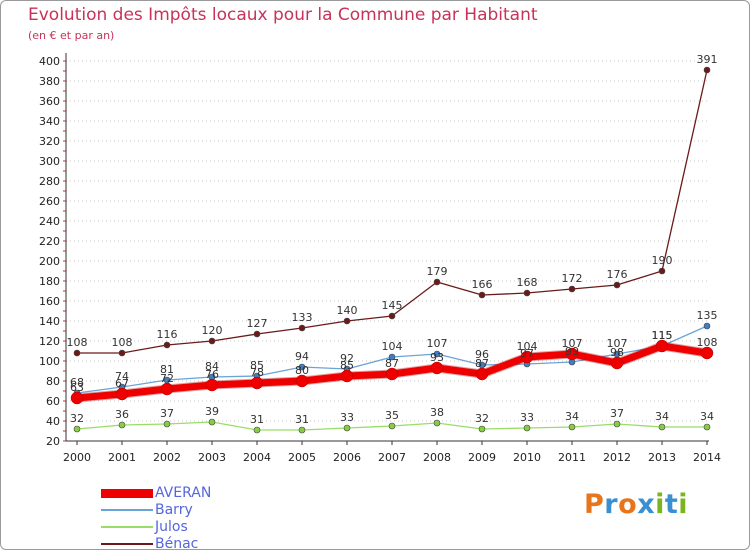  I want to click on data-label: 80, so click(302, 370).